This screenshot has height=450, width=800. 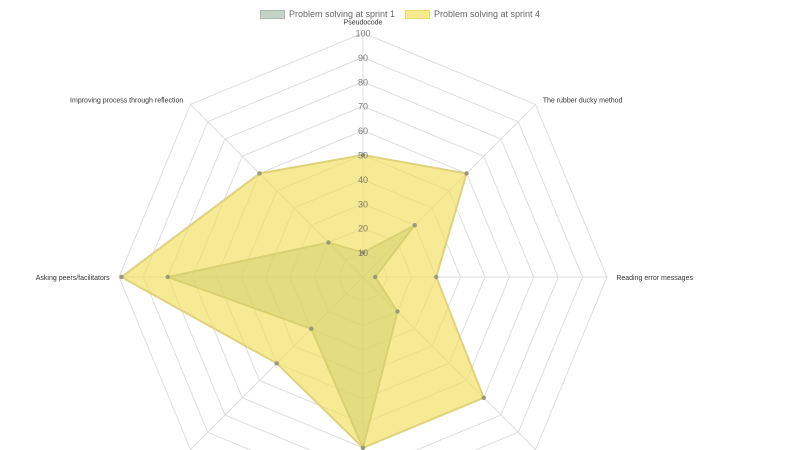 What do you see at coordinates (654, 278) in the screenshot?
I see `axis-label: Reading error messages` at bounding box center [654, 278].